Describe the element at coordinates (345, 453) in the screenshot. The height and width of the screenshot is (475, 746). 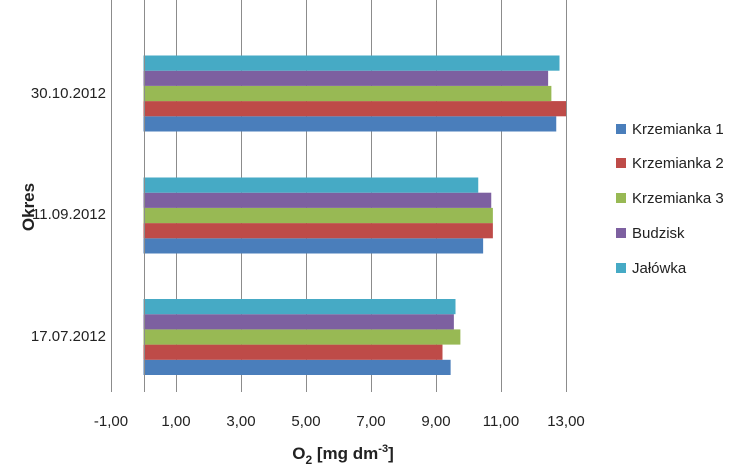
I see `x-axis-title-pre: [mg dm` at that location.